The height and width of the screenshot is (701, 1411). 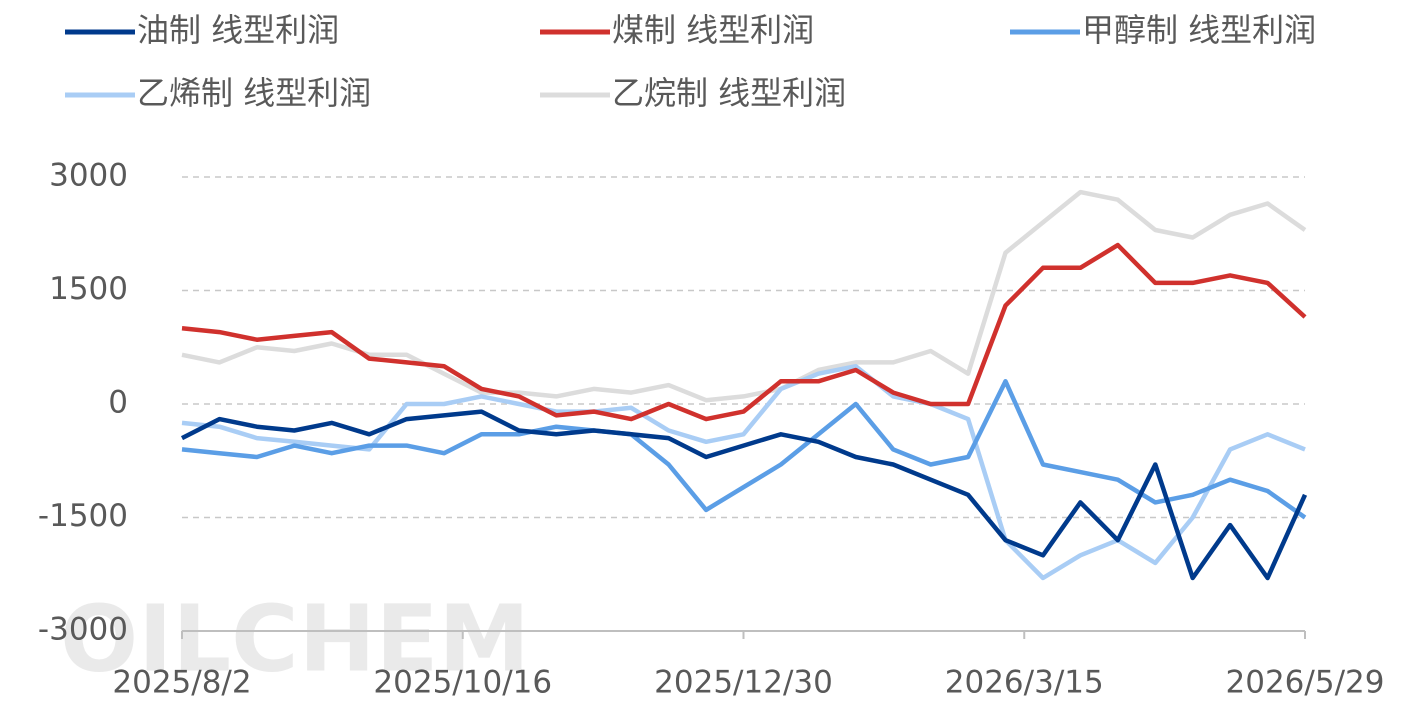 I want to click on x-tick-label: 2026/5/29, so click(x=1305, y=683).